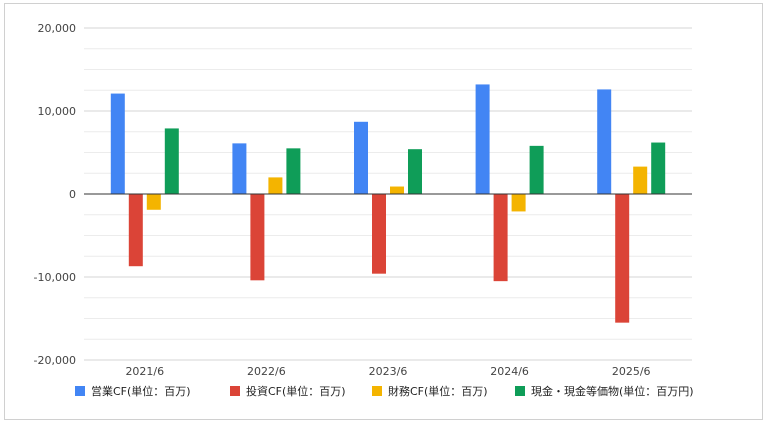 The image size is (770, 426). Describe the element at coordinates (141, 391) in the screenshot. I see `legend-label-1: 営業CF(単位：百万)` at that location.